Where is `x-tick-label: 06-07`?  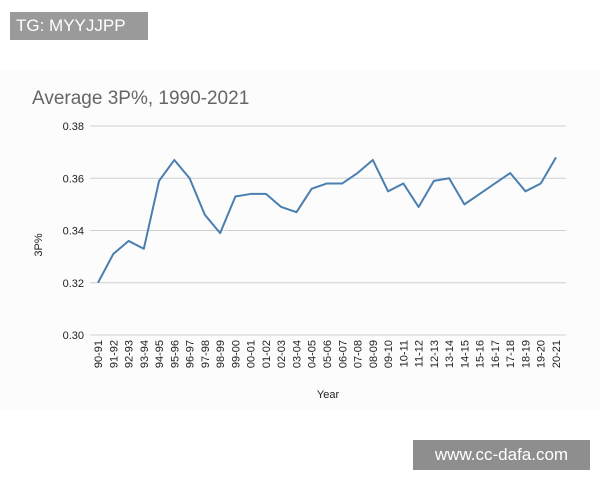
x-tick-label: 06-07 is located at coordinates (343, 354).